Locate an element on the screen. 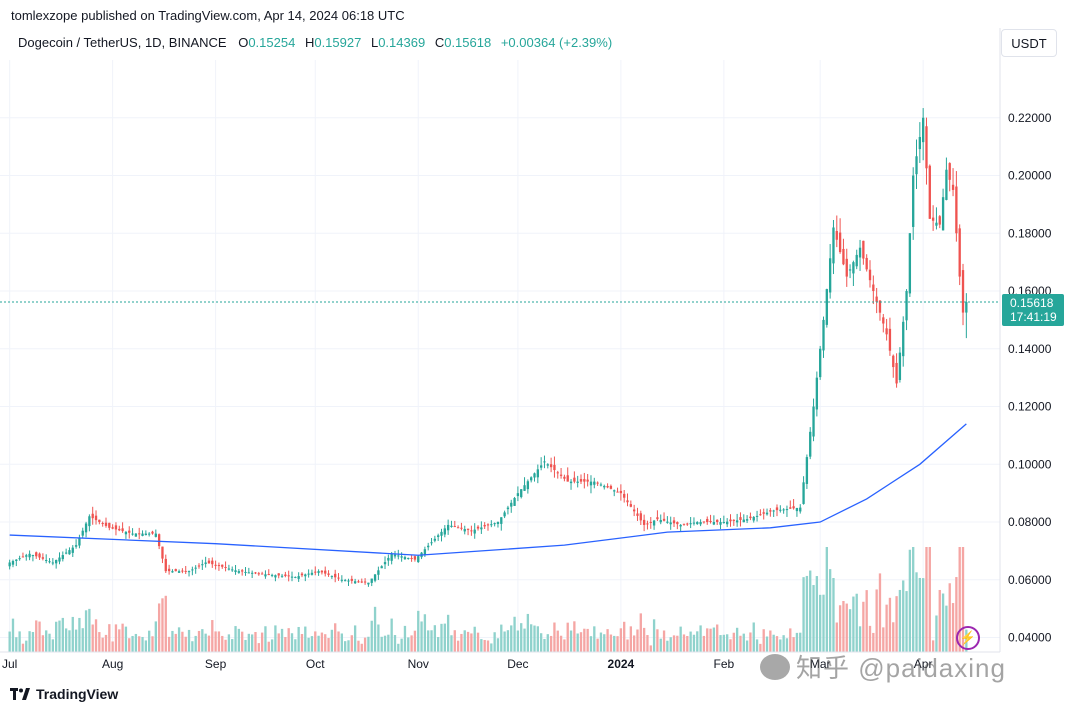 Image resolution: width=1080 pixels, height=712 pixels. tradingview-logo: TradingView is located at coordinates (64, 694).